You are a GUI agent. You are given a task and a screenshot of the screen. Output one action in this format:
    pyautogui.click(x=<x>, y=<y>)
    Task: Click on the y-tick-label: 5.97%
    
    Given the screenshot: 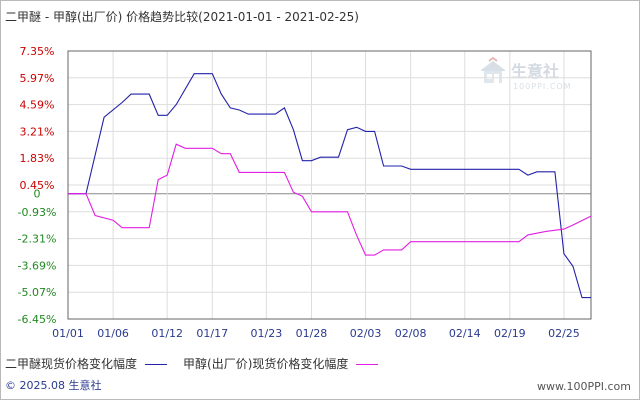 What is the action you would take?
    pyautogui.click(x=37, y=78)
    